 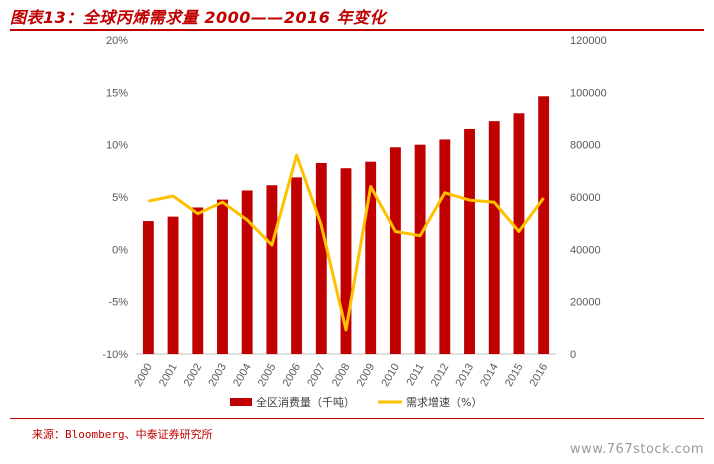 What do you see at coordinates (636, 449) in the screenshot?
I see `watermark: www.767stock.com` at bounding box center [636, 449].